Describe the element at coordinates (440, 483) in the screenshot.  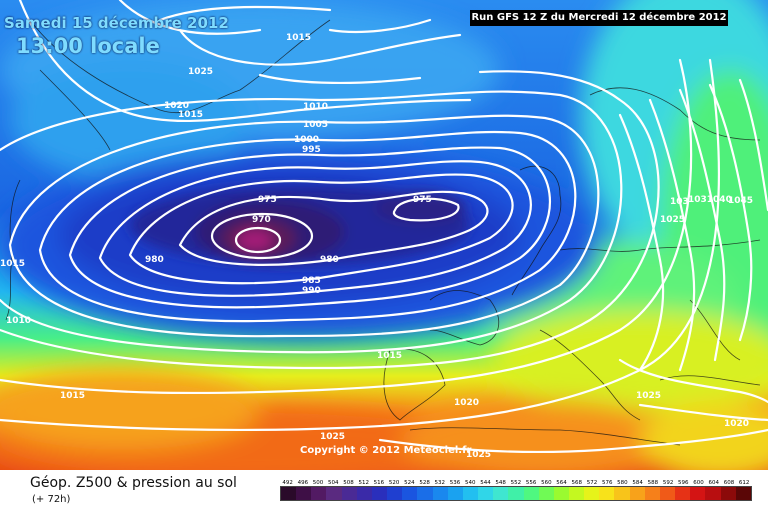
I see `legend-label: 532` at that location.